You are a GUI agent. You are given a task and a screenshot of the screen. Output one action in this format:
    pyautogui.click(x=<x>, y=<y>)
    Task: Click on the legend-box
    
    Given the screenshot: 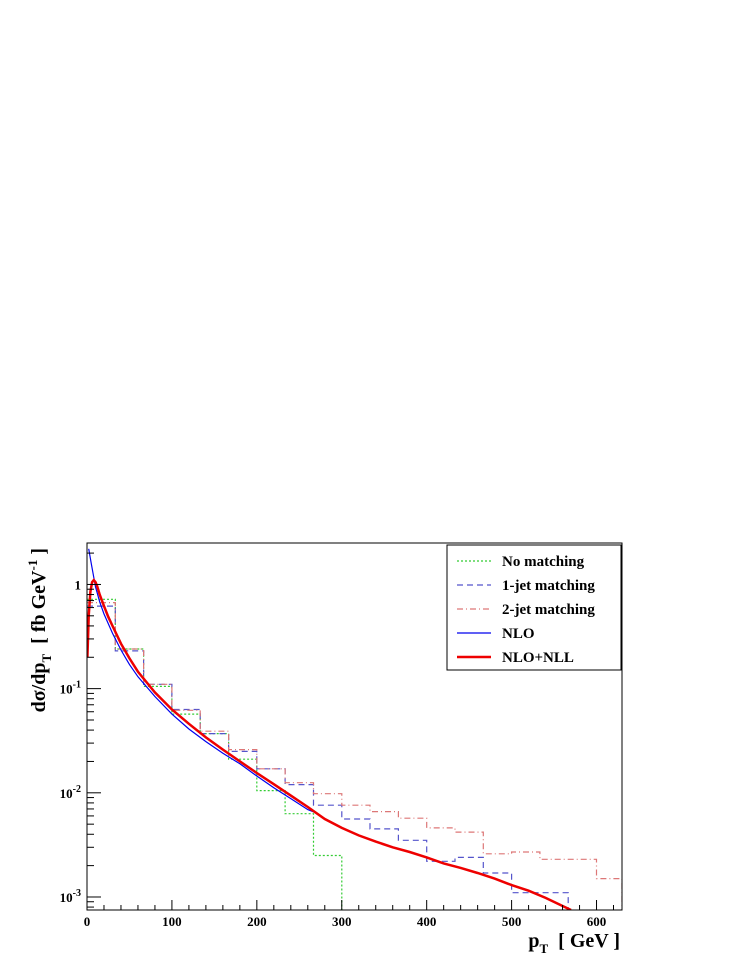 What is the action you would take?
    pyautogui.click(x=534, y=607)
    